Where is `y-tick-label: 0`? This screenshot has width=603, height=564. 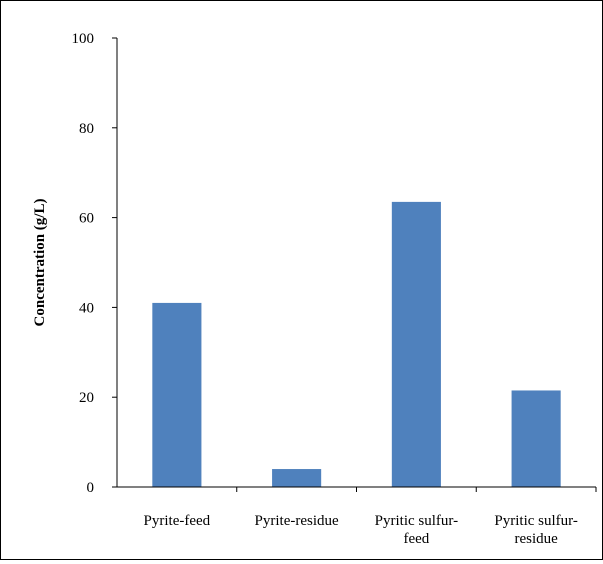
y-tick-label: 0 is located at coordinates (91, 488).